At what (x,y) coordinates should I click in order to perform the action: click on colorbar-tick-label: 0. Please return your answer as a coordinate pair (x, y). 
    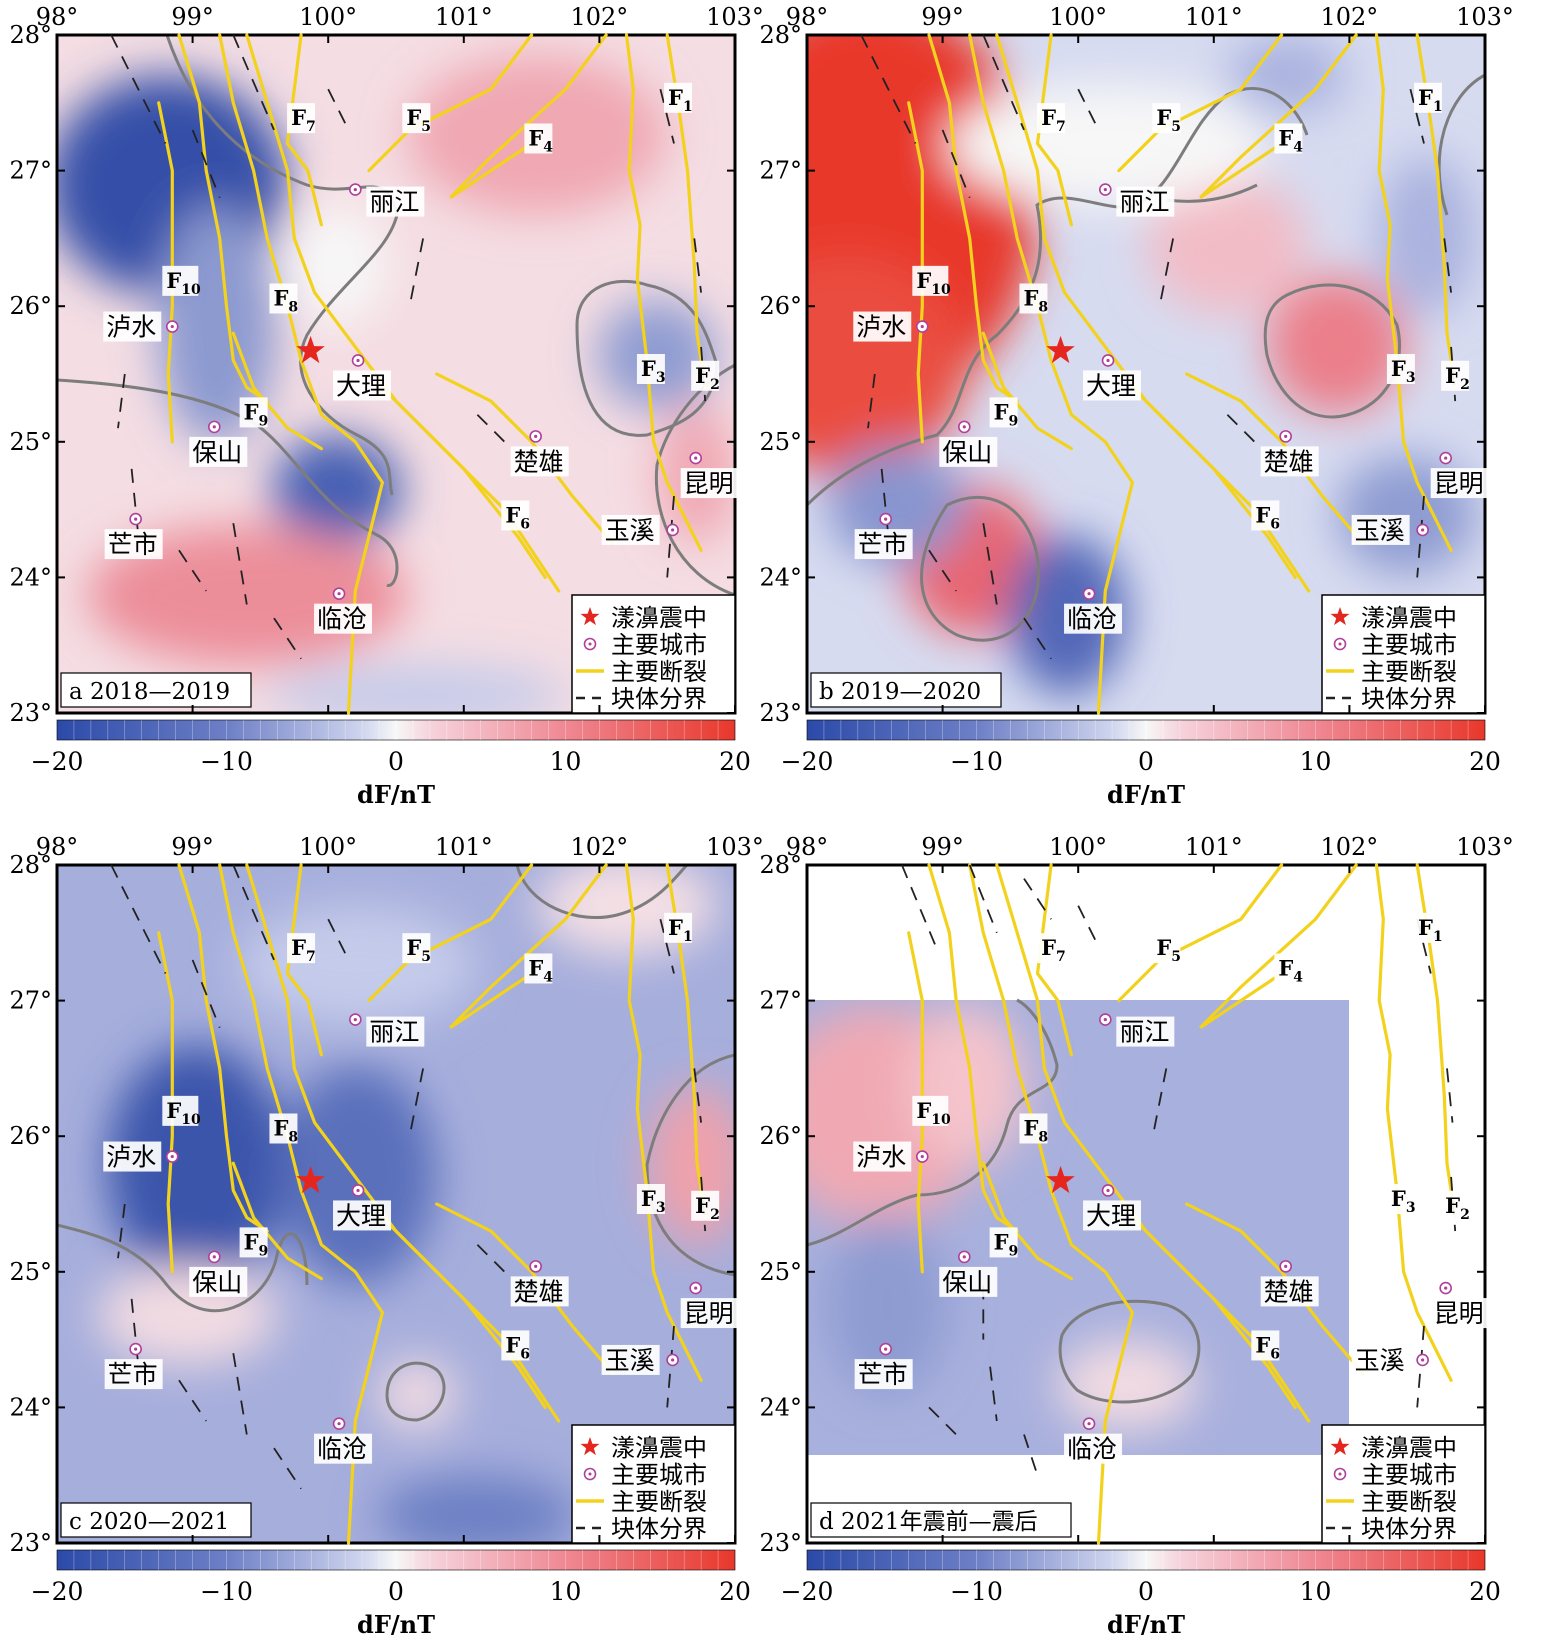
    Looking at the image, I should click on (396, 761).